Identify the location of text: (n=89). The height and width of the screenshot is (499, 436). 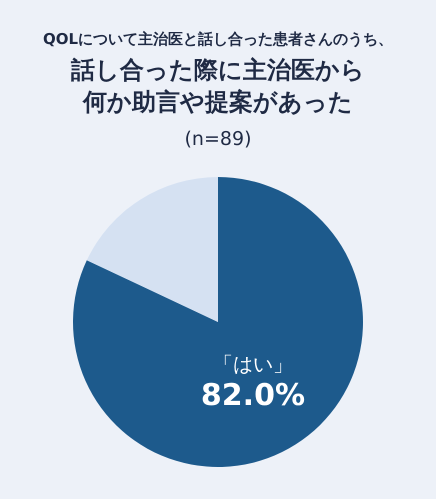
(218, 139).